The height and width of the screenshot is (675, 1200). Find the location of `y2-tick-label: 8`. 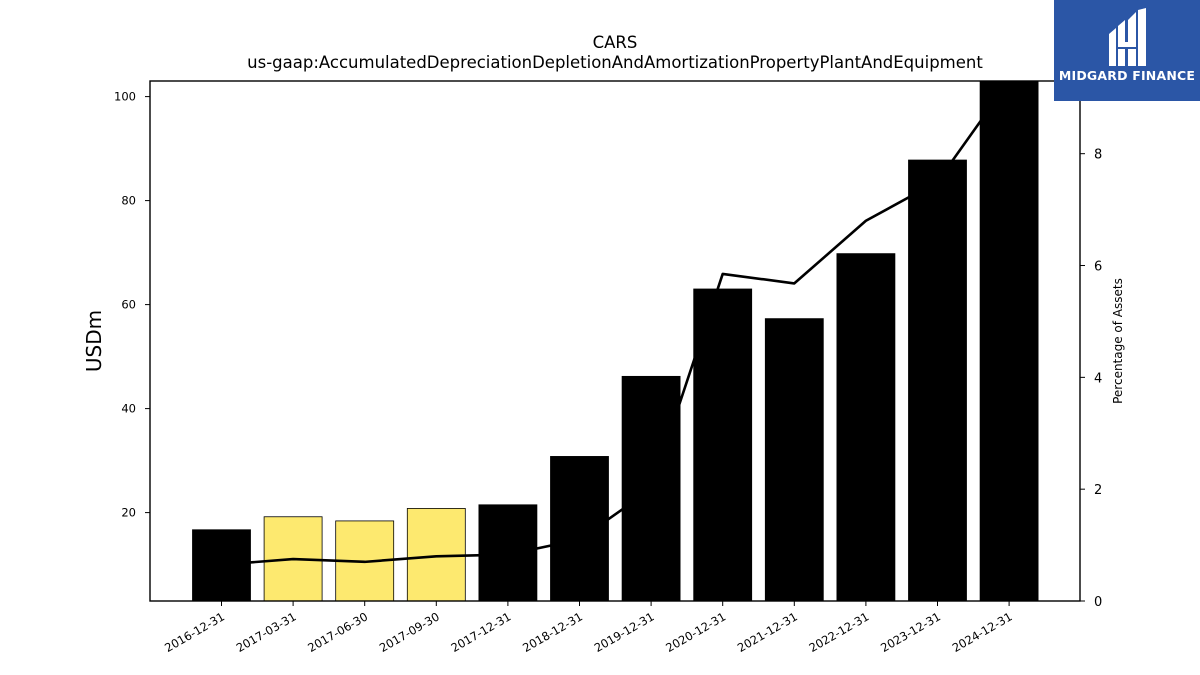

y2-tick-label: 8 is located at coordinates (1098, 155).